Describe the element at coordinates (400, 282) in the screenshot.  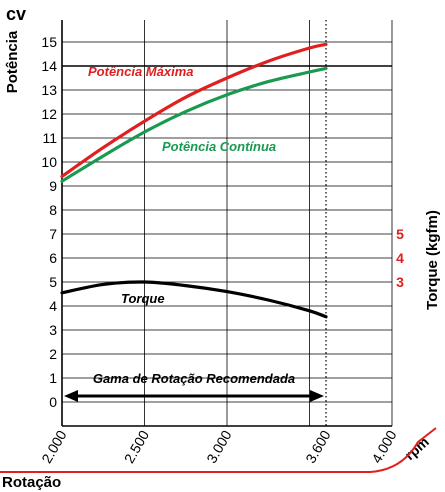
I see `torque-tick-label: 3` at that location.